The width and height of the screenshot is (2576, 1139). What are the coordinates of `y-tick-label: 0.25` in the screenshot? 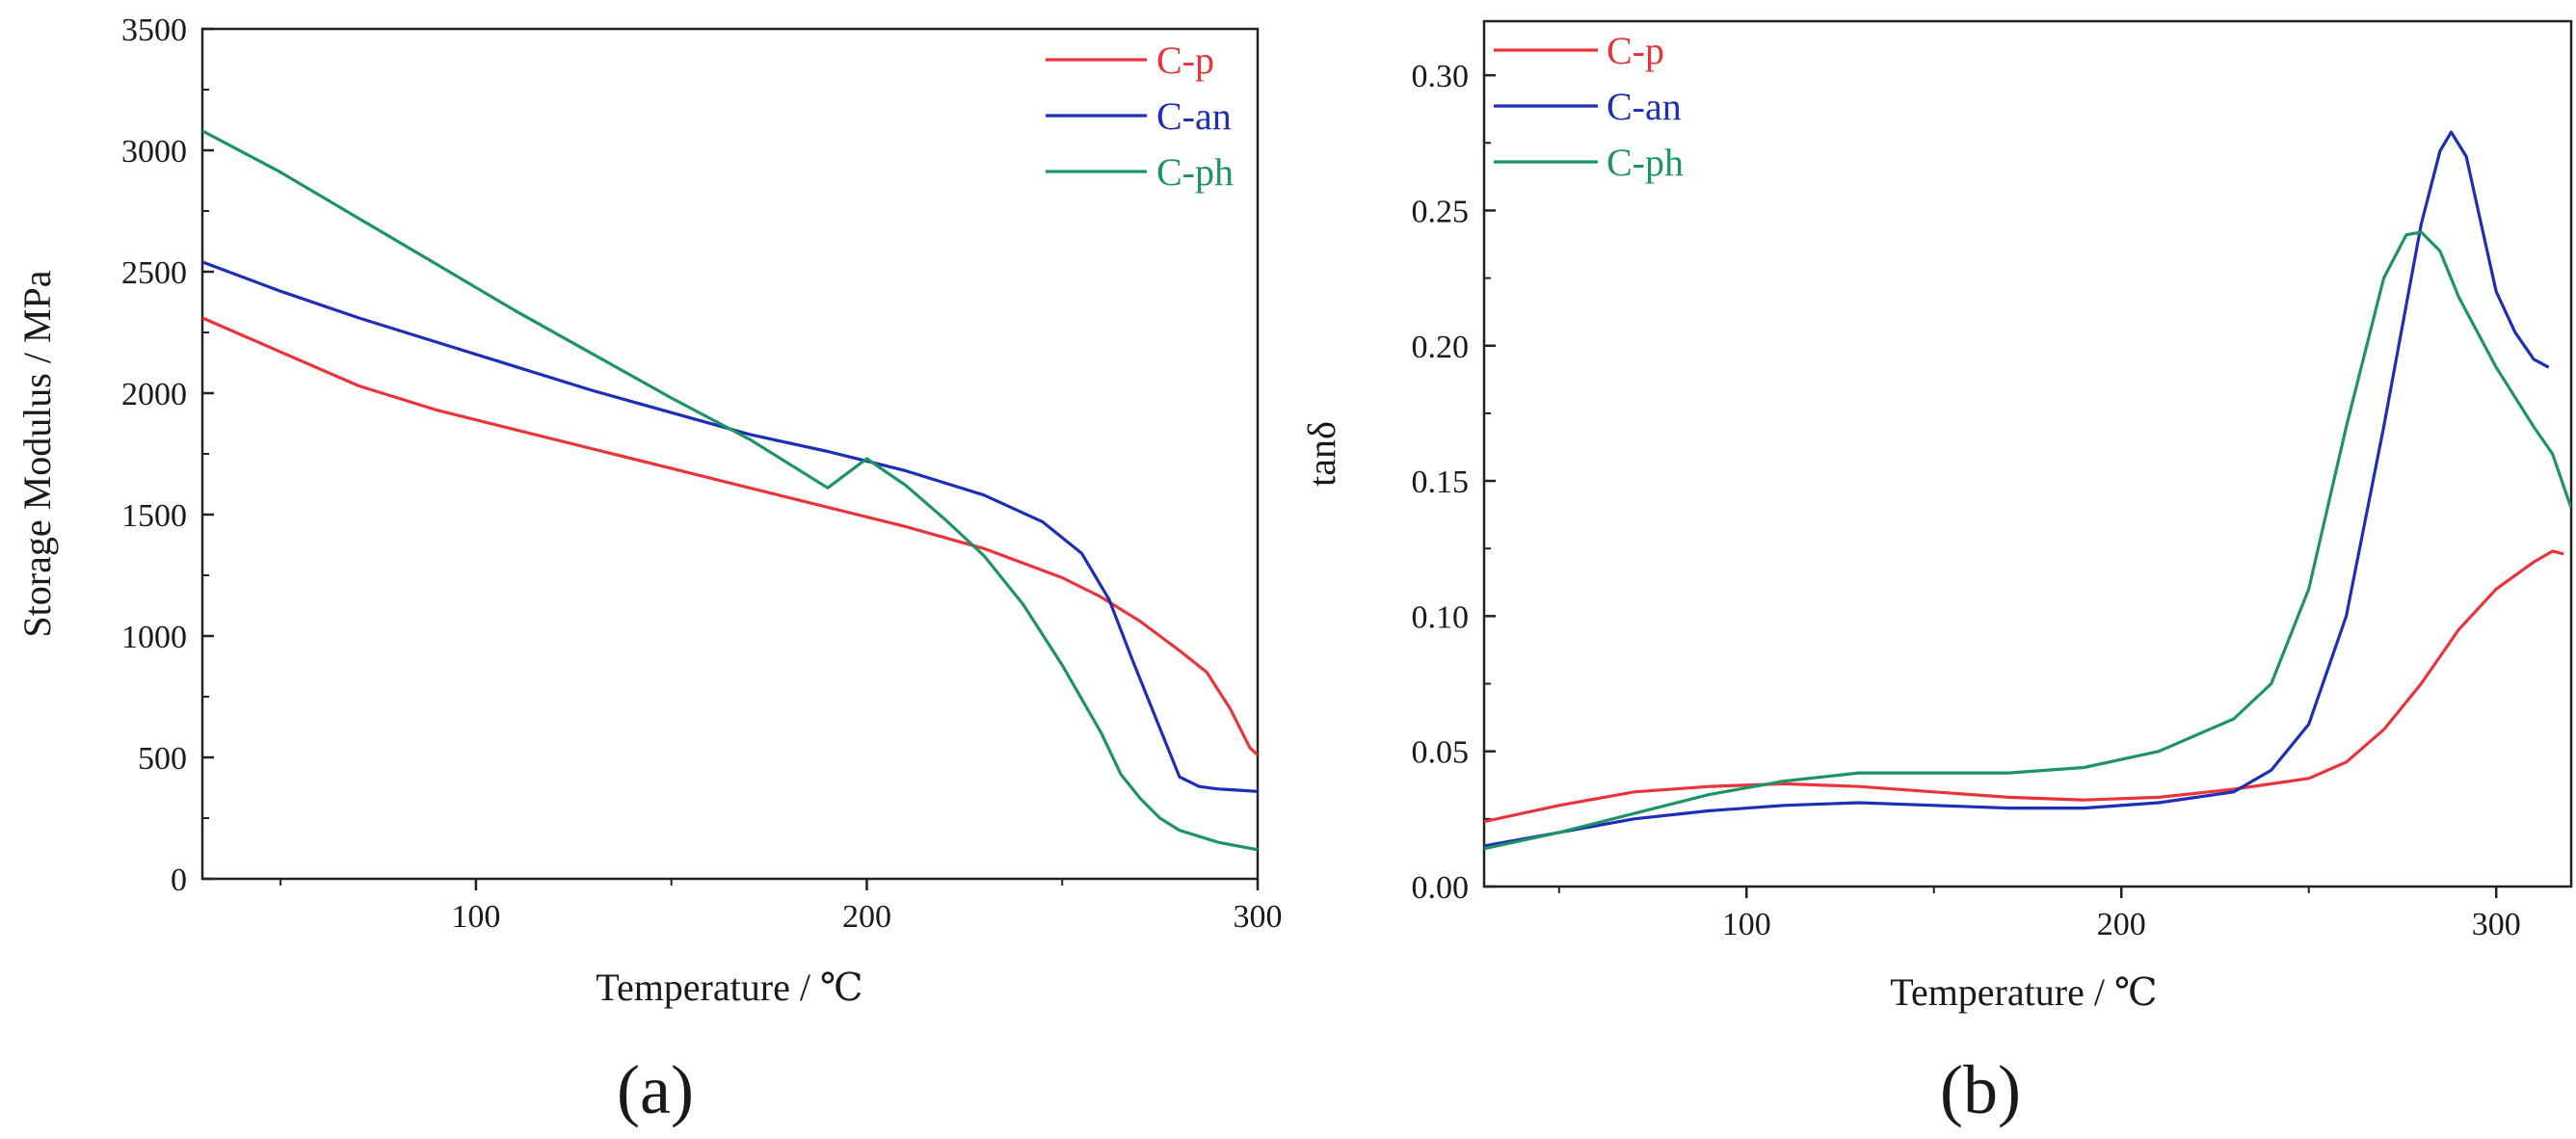 It's located at (1441, 211).